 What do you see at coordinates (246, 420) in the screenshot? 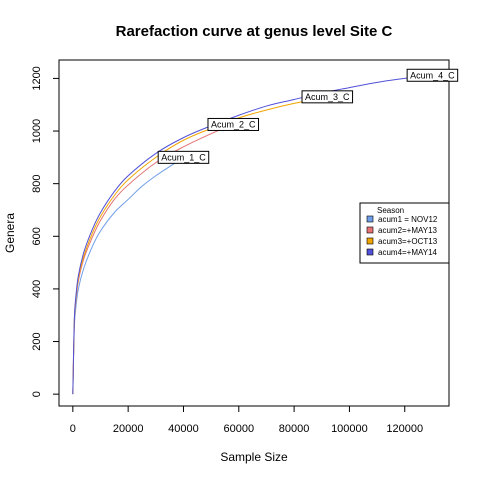
I see `x-axis: 0 20000 40000 60000 80000 100000 120000` at bounding box center [246, 420].